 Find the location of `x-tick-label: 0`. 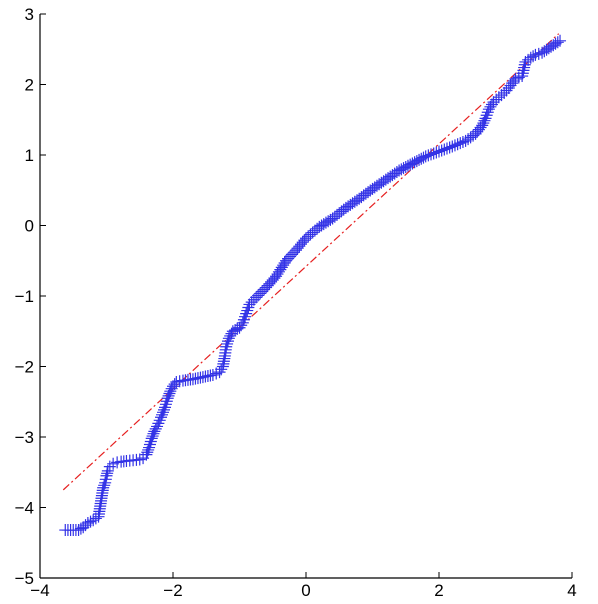

x-tick-label: 0 is located at coordinates (305, 590).